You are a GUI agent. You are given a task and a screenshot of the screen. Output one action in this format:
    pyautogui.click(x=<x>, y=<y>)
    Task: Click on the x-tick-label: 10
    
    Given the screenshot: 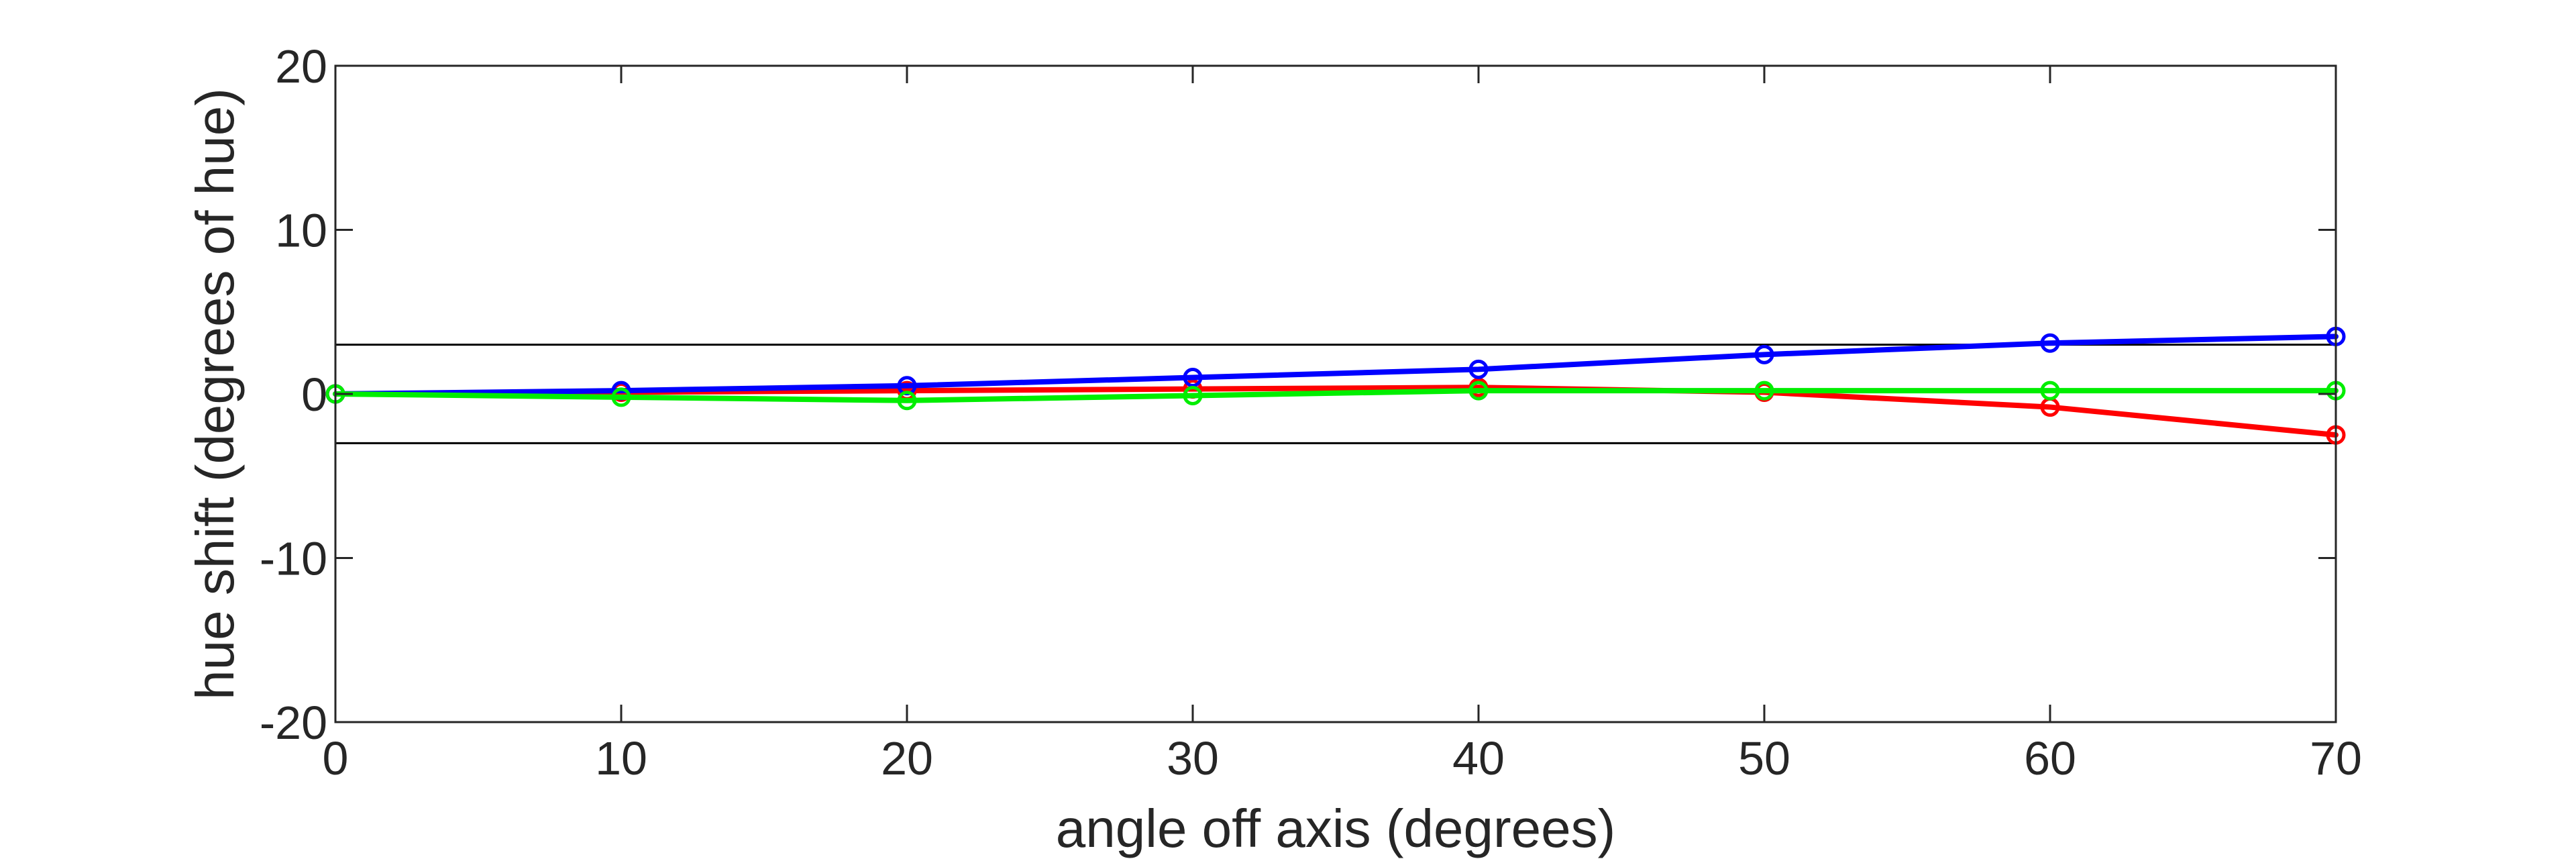 What is the action you would take?
    pyautogui.click(x=621, y=758)
    